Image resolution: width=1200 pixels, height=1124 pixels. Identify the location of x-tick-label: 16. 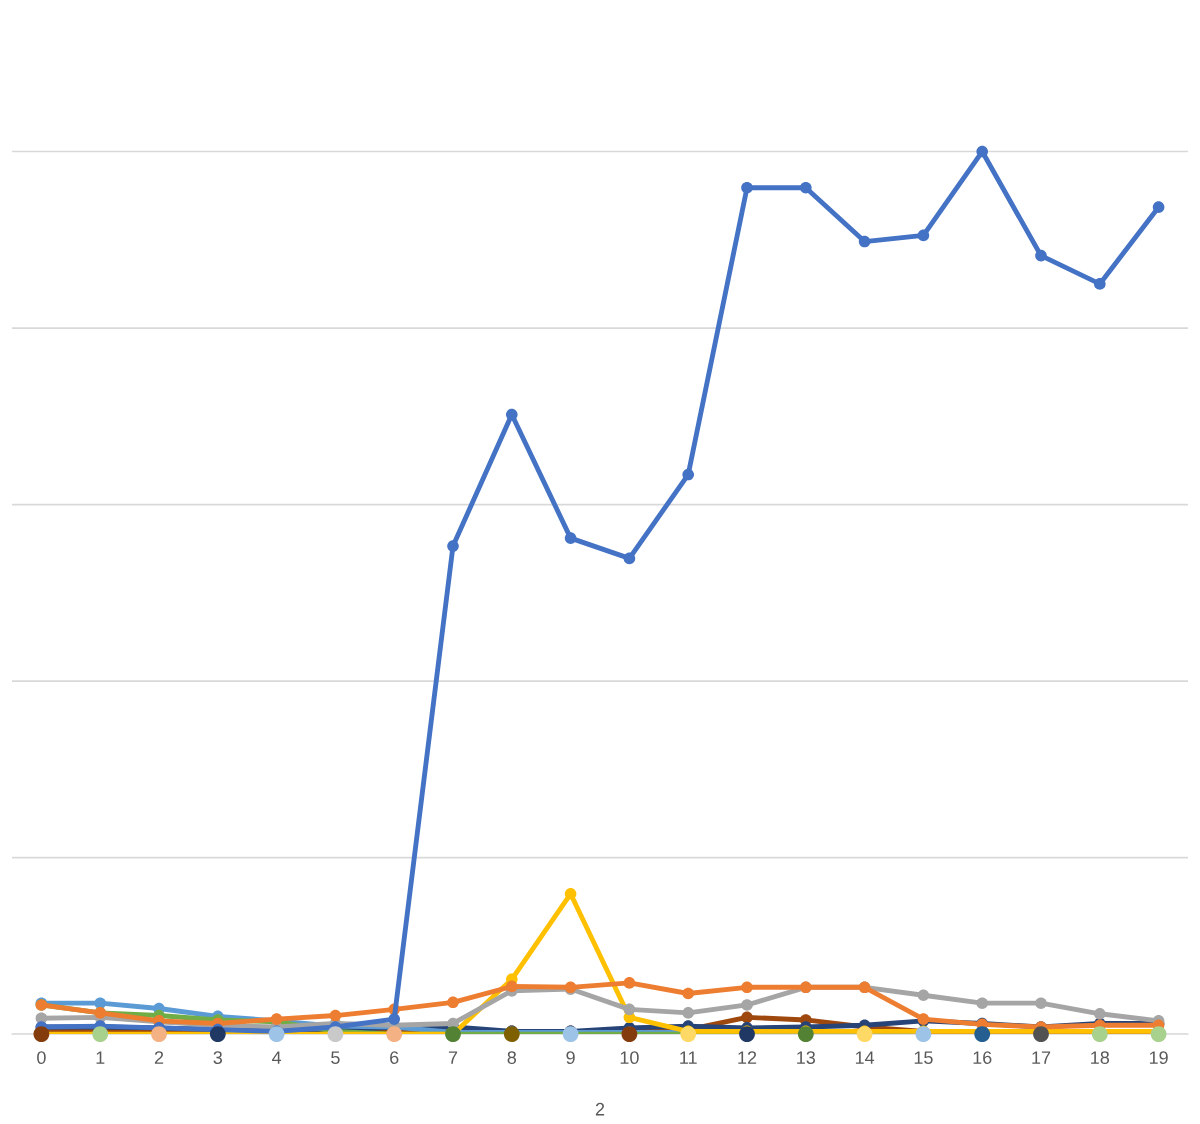
(982, 1058).